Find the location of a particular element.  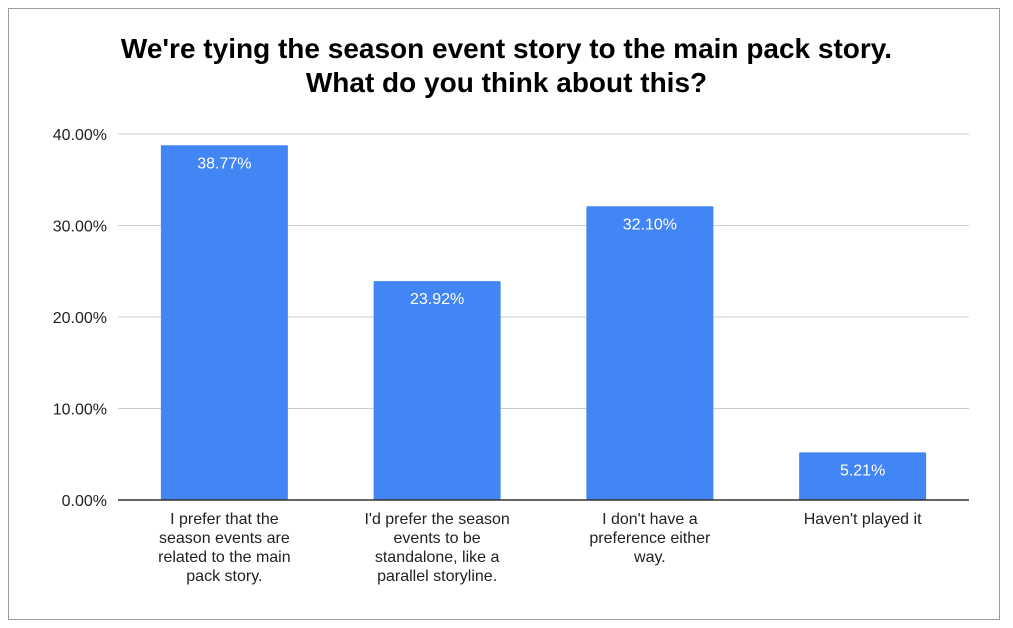

x-category-label-line: related to the main is located at coordinates (224, 557).